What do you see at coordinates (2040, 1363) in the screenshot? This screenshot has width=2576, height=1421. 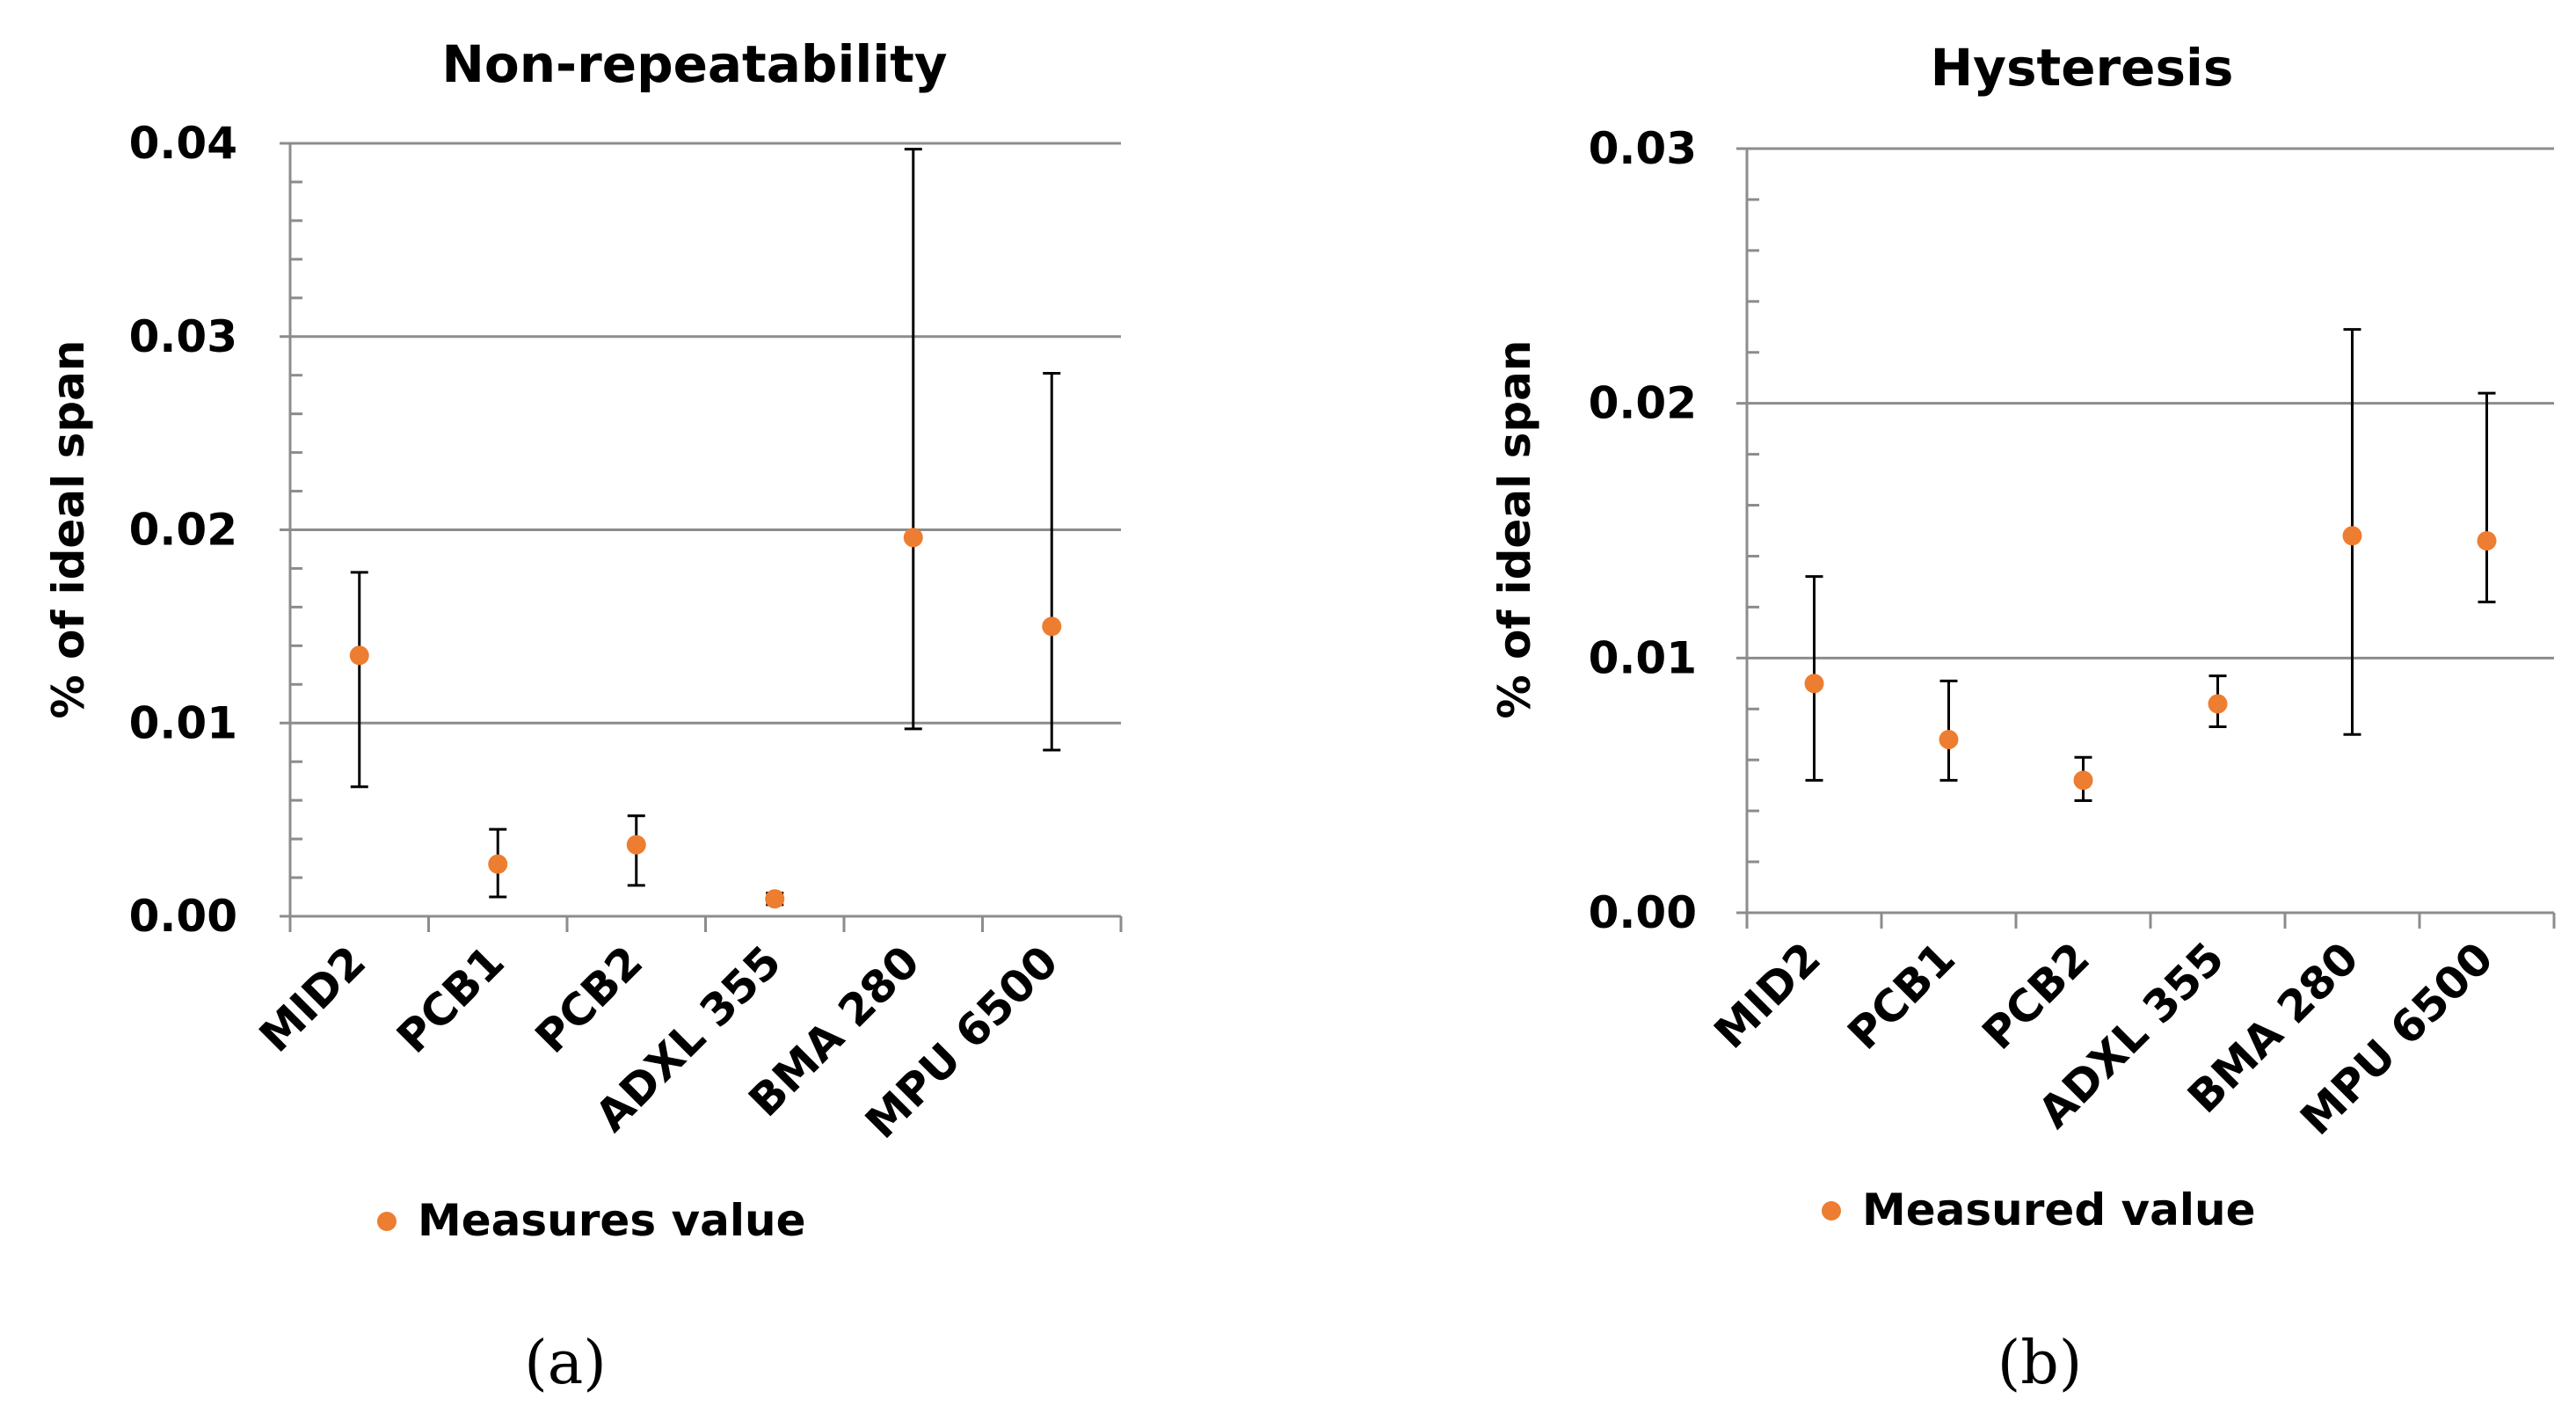 I see `panel-label: (b)` at bounding box center [2040, 1363].